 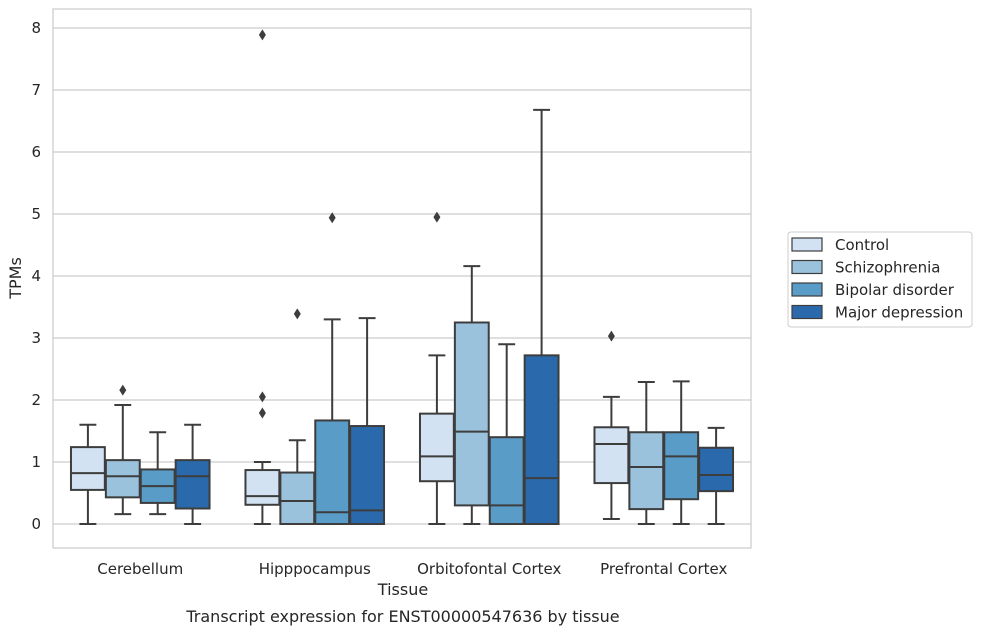 I want to click on x-tick-label: Prefrontal Cortex, so click(x=663, y=569).